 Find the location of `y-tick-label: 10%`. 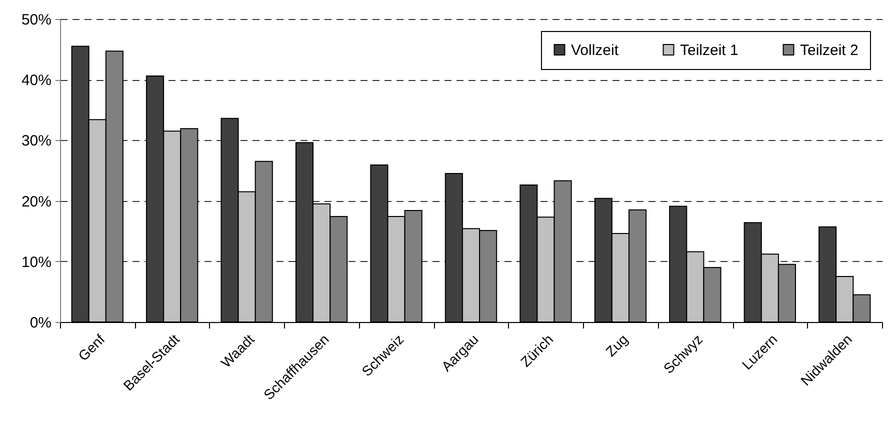

y-tick-label: 10% is located at coordinates (36, 262).